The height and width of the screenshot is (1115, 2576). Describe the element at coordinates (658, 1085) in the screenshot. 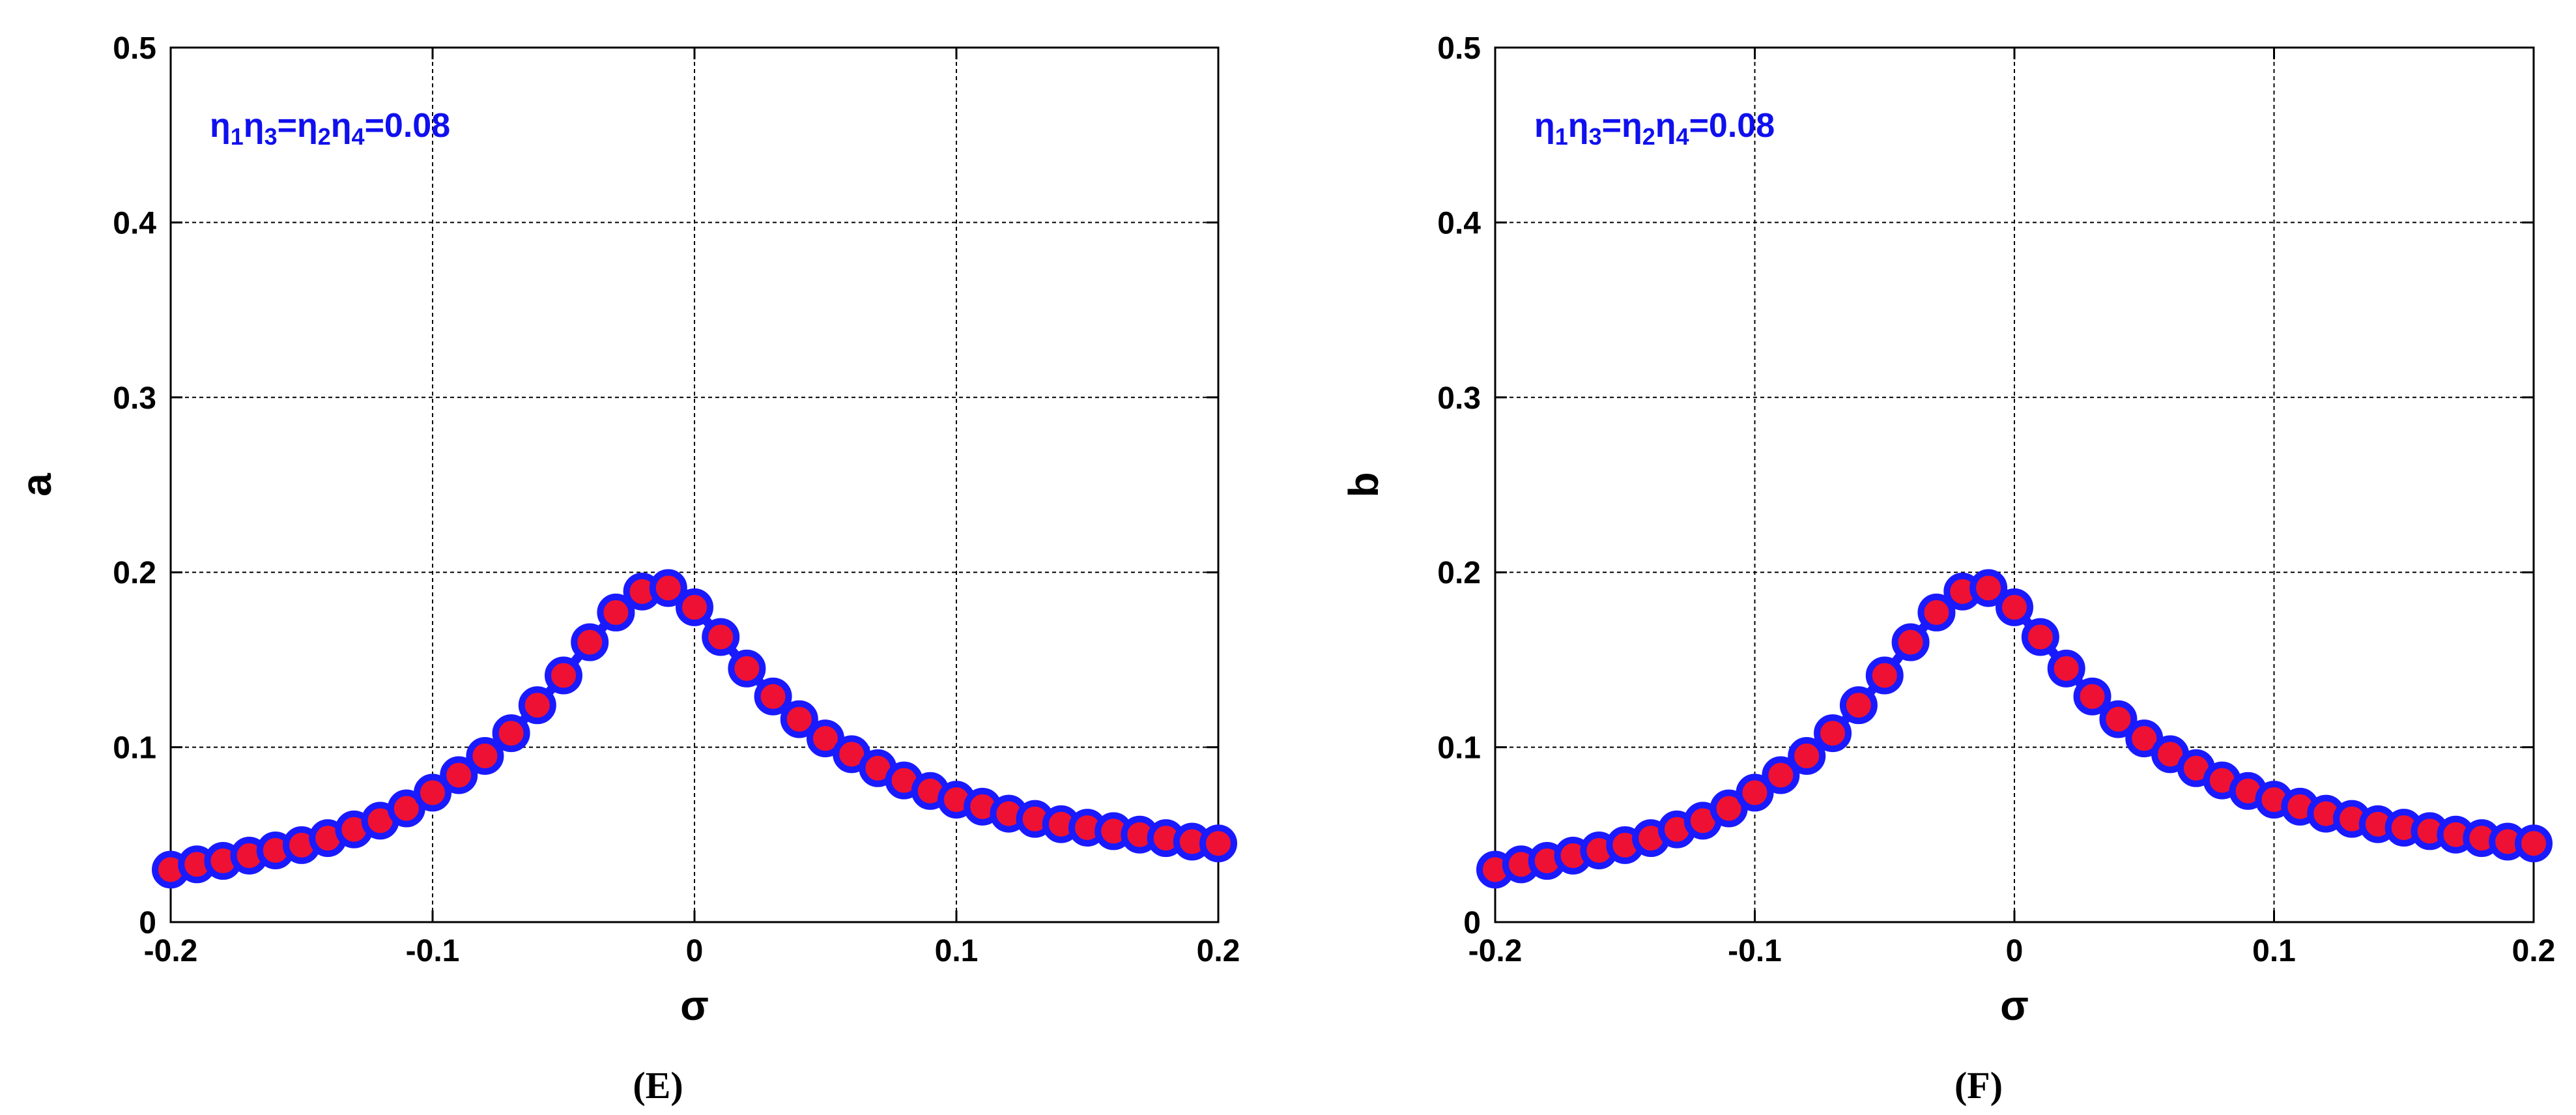

I see `panel-label: (E)` at that location.